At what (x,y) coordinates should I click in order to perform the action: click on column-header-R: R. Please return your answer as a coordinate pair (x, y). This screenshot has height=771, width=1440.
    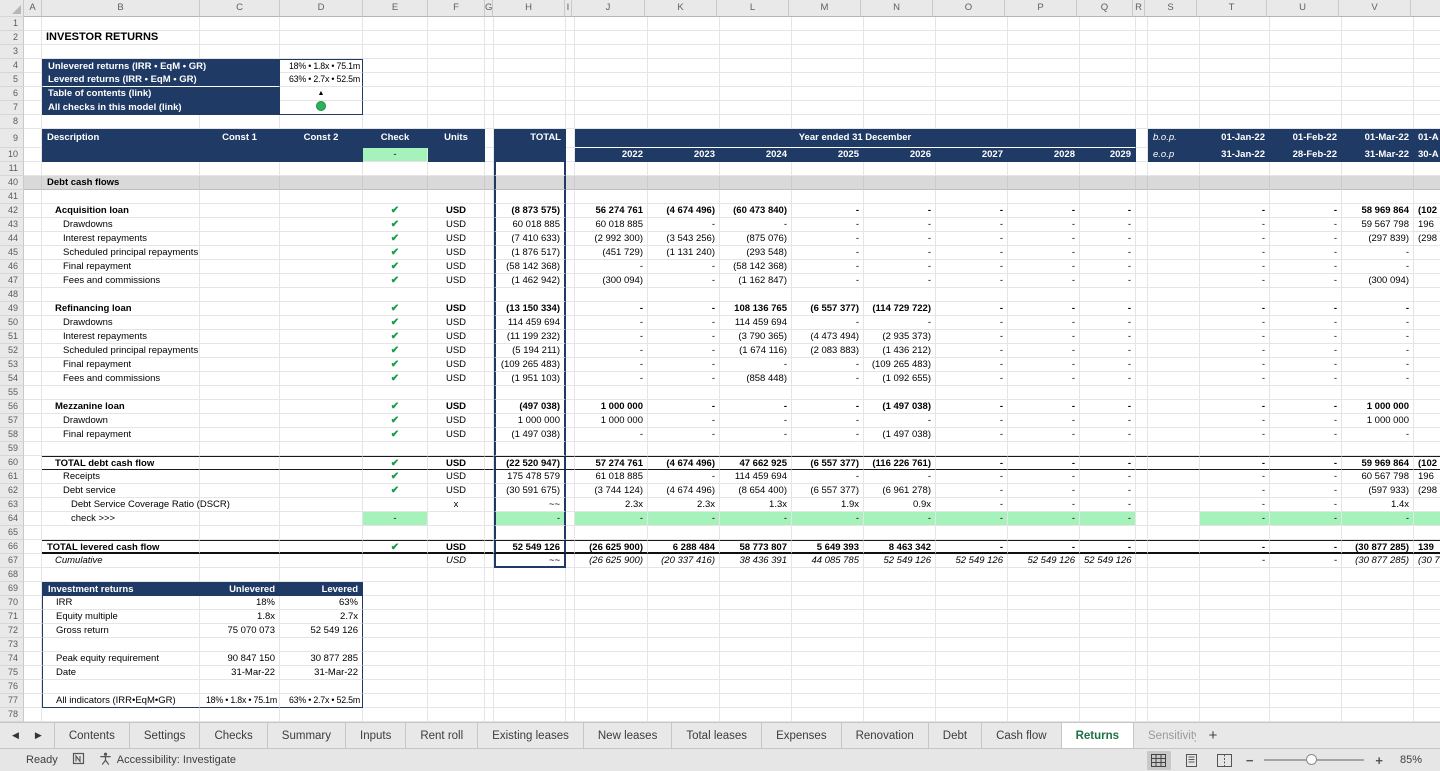
    Looking at the image, I should click on (1139, 8).